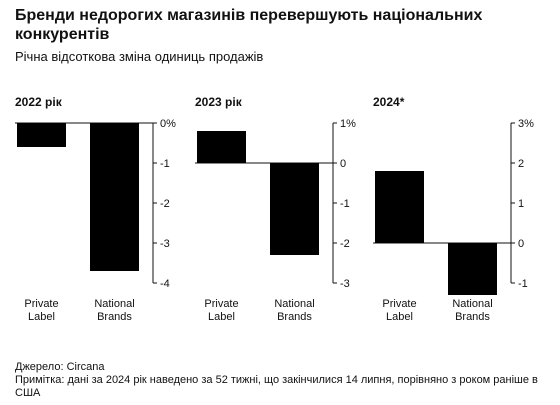  What do you see at coordinates (521, 164) in the screenshot?
I see `y-tick-label: 2` at bounding box center [521, 164].